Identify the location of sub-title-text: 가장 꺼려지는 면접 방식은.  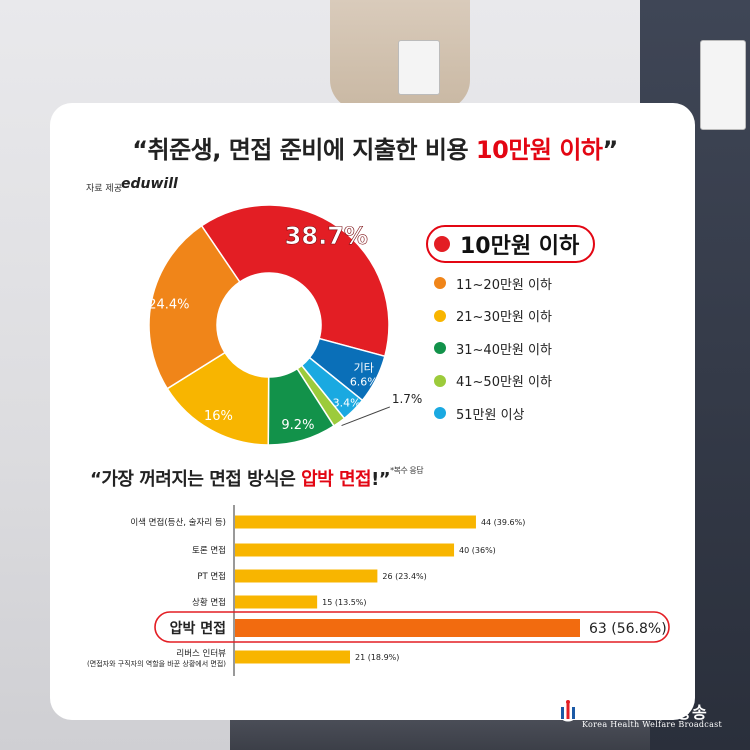
(201, 479).